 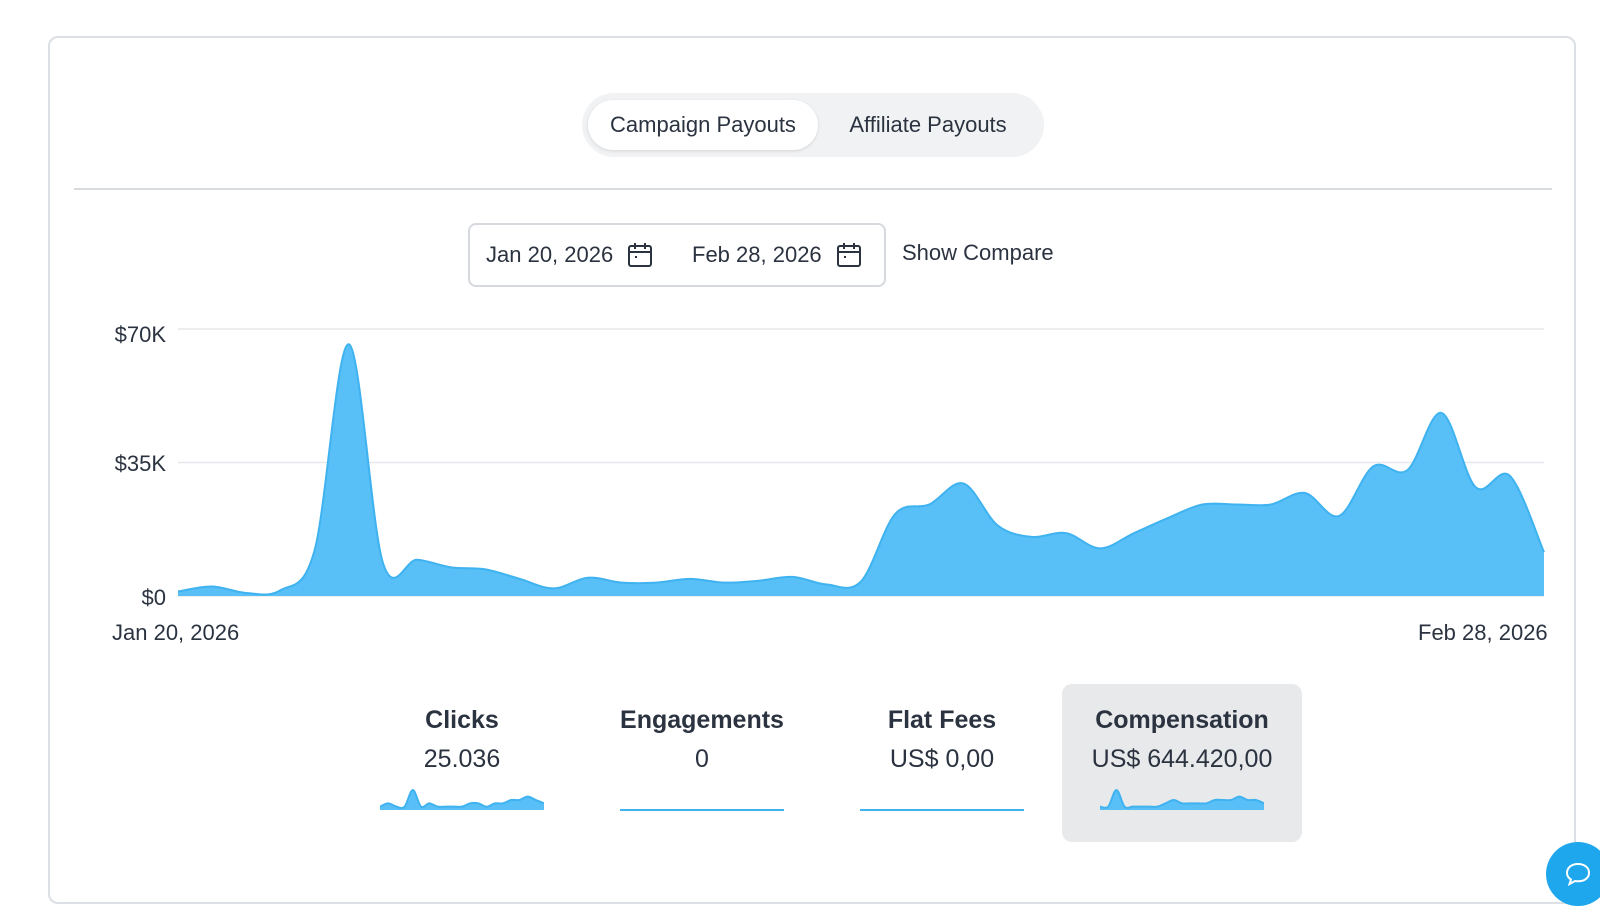 I want to click on x-tick-label-start: Jan 20, 2026, so click(x=176, y=632).